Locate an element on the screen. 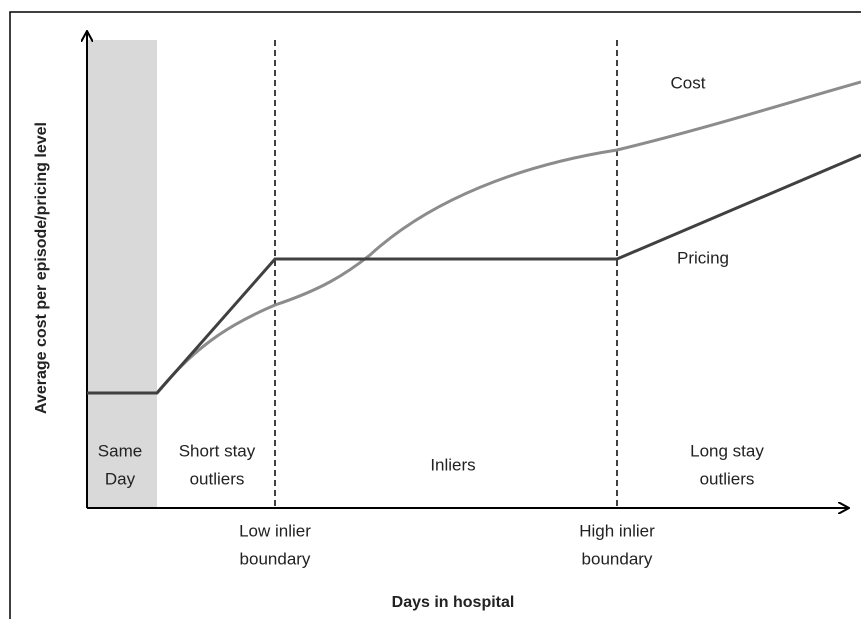 Image resolution: width=861 pixels, height=619 pixels. x-axis-label: Days in hospital is located at coordinates (453, 602).